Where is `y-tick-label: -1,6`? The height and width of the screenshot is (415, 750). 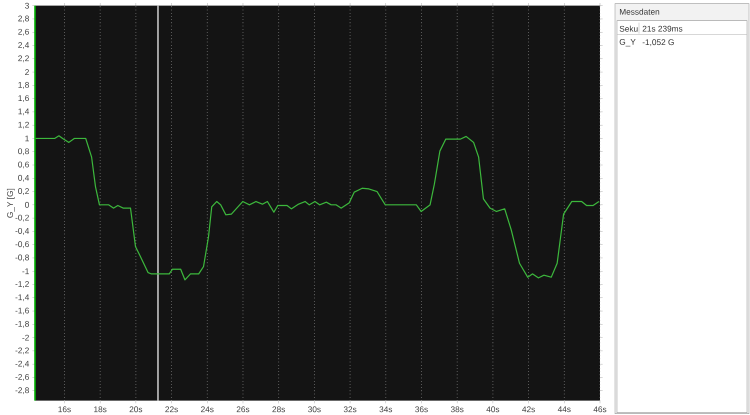 y-tick-label: -1,6 is located at coordinates (22, 311).